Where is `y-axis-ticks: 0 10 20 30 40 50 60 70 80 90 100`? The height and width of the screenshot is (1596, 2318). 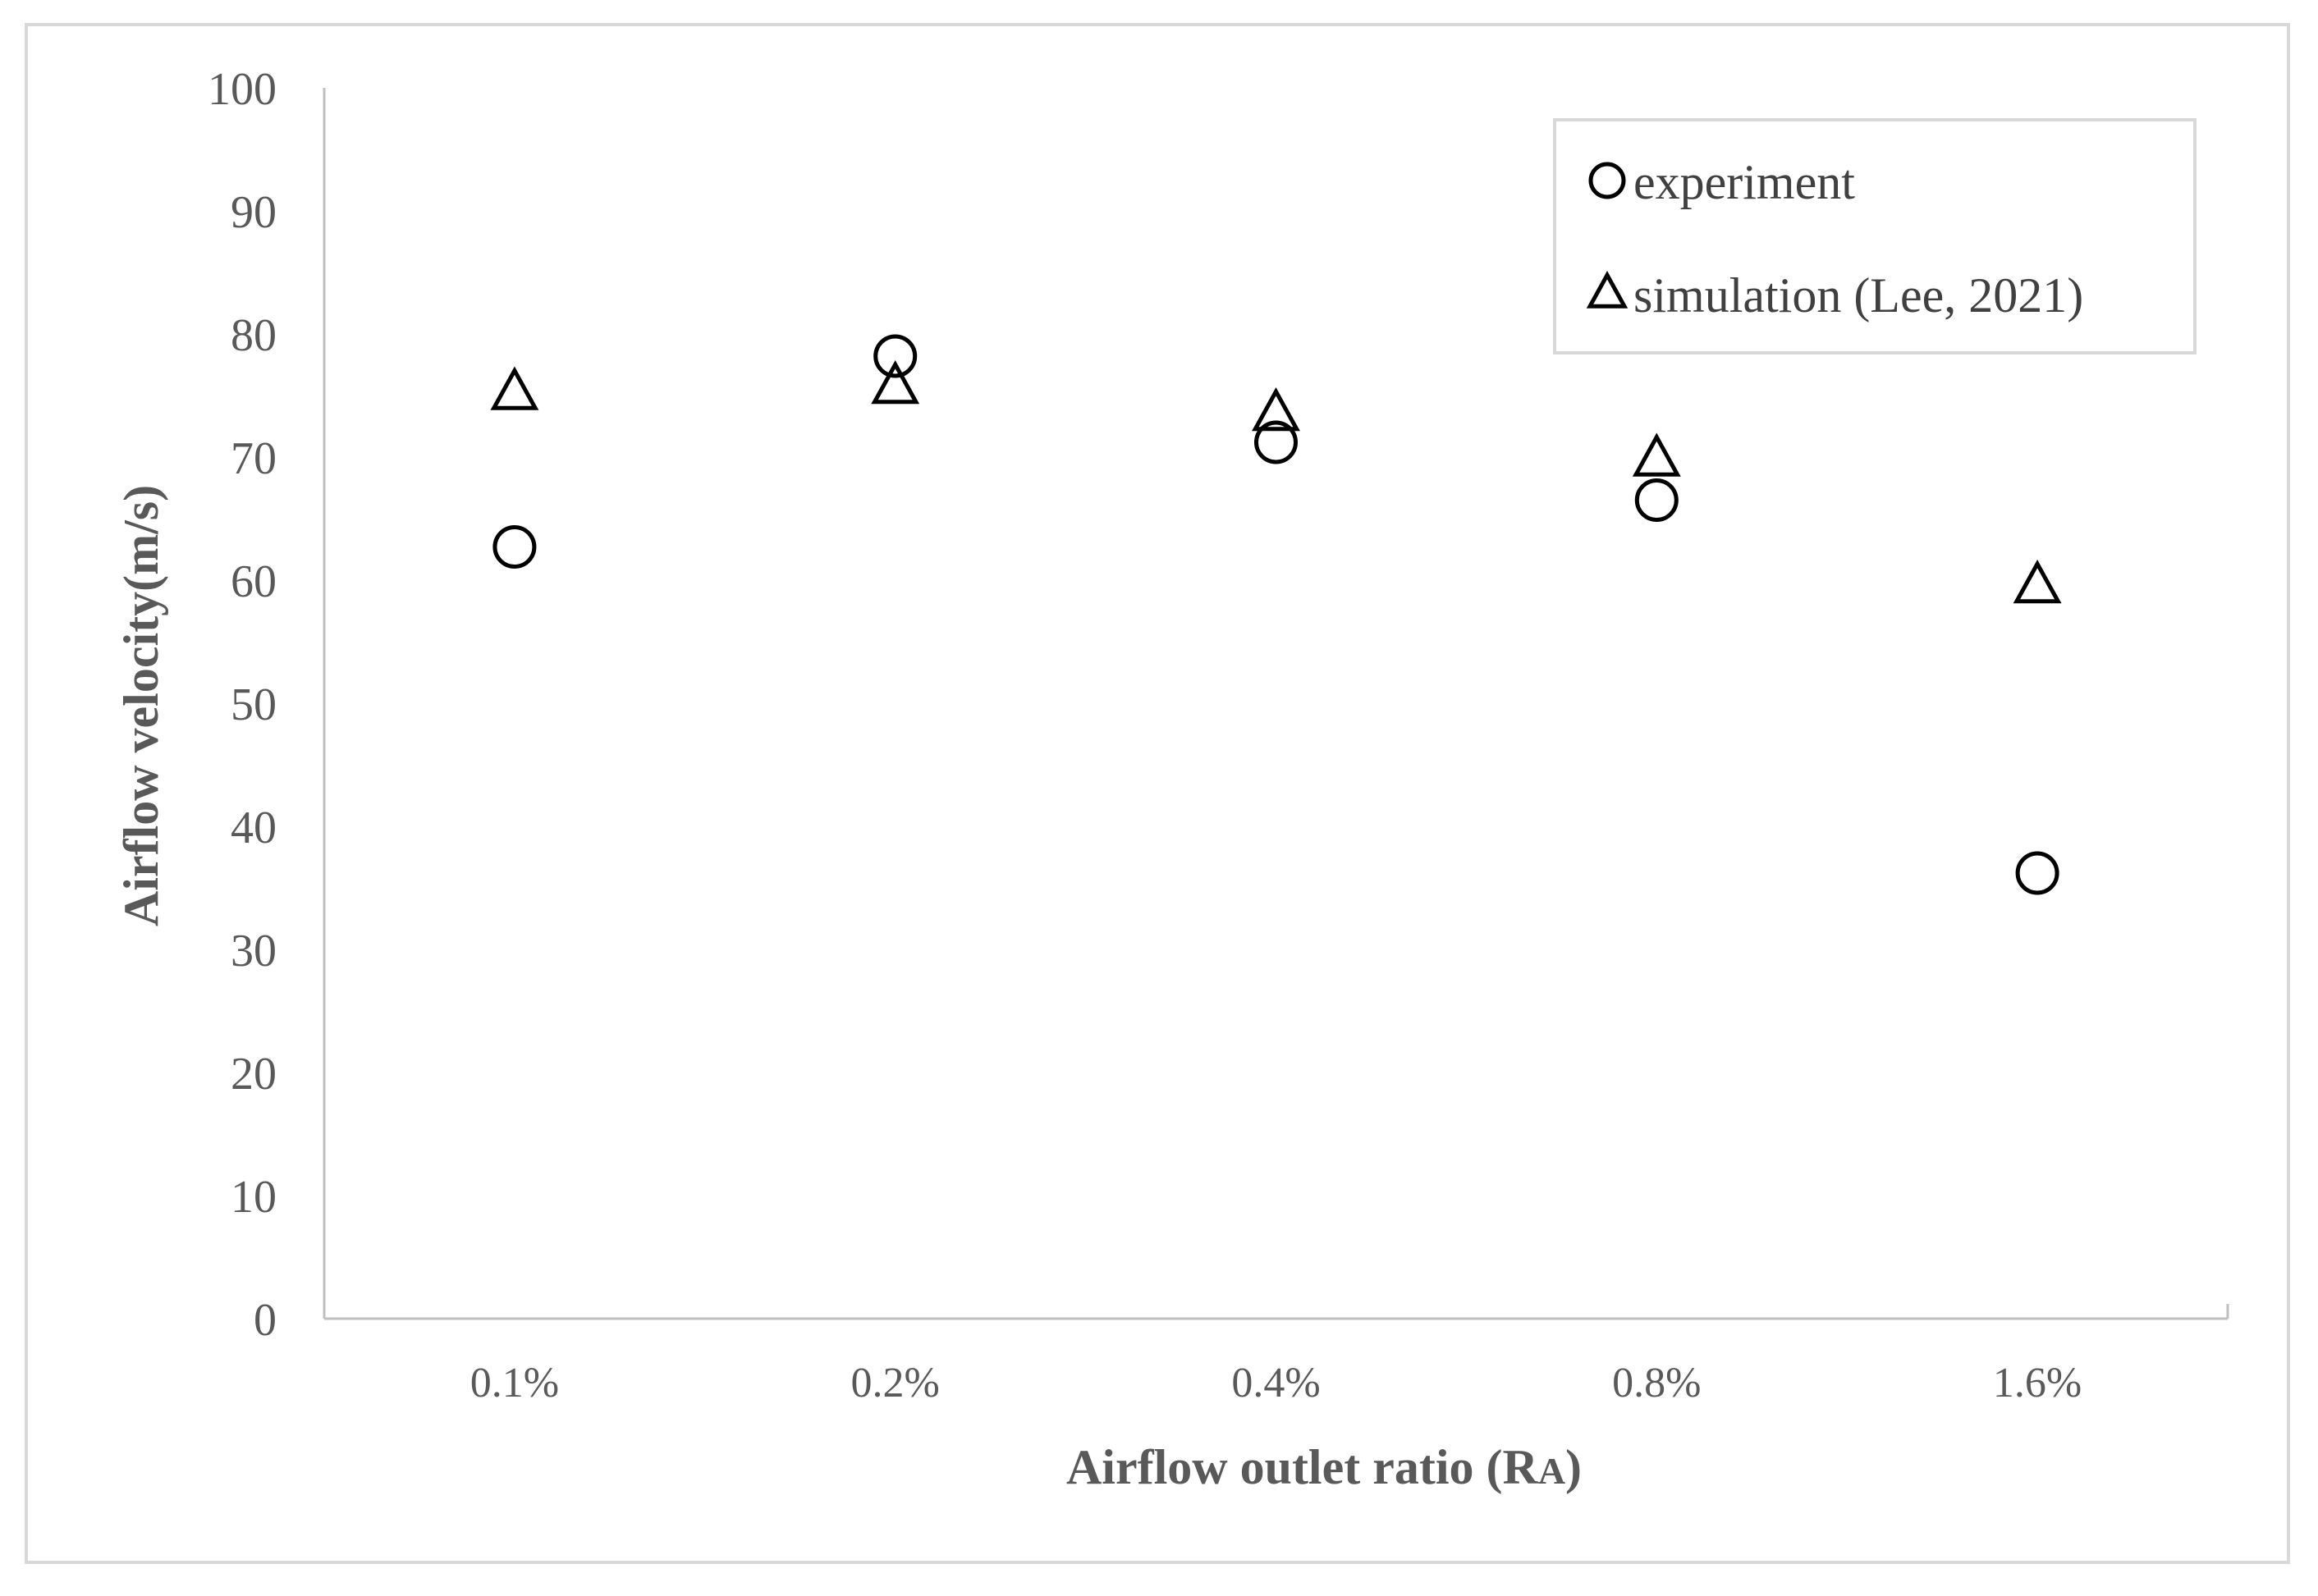 y-axis-ticks: 0 10 20 30 40 50 60 70 80 90 100 is located at coordinates (243, 705).